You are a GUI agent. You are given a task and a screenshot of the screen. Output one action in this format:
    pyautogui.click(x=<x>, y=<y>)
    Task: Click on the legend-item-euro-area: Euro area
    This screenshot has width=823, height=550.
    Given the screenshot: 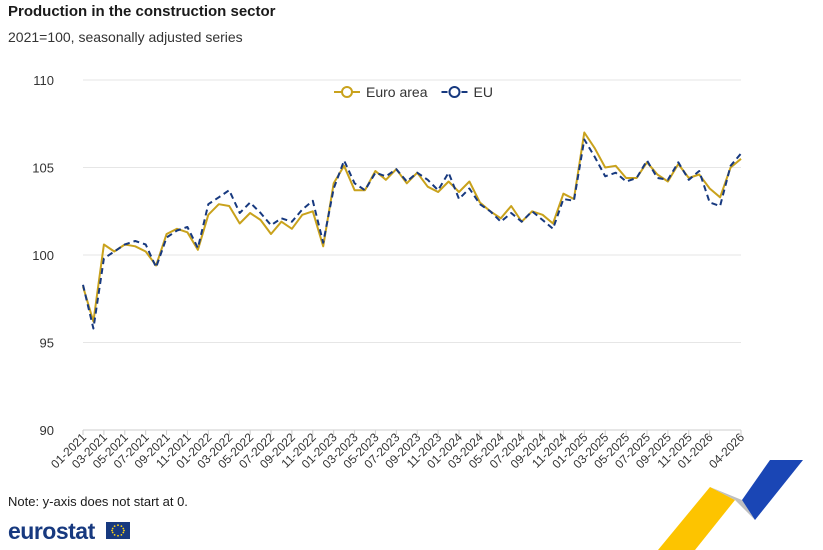 What is the action you would take?
    pyautogui.click(x=381, y=92)
    